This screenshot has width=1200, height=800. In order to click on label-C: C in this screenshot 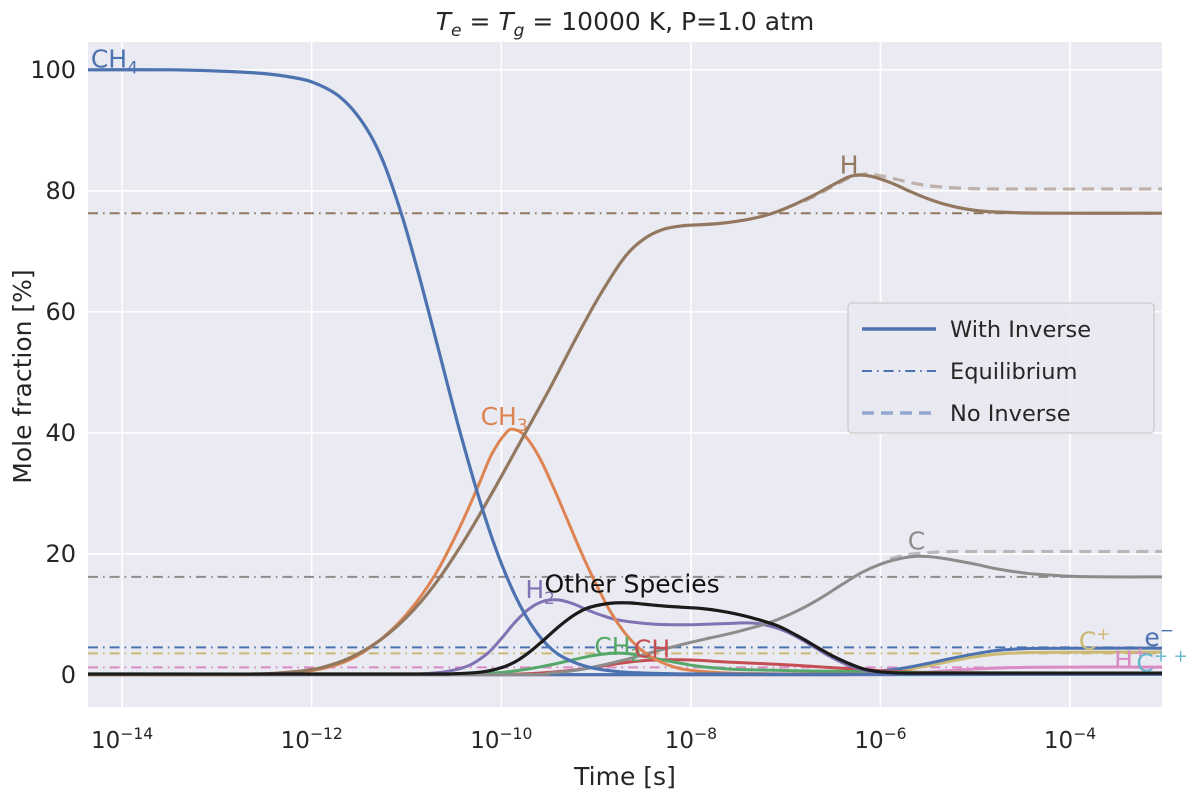, I will do `click(916, 541)`.